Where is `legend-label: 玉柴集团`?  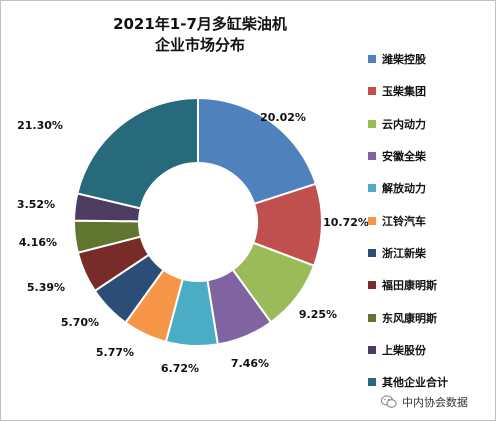 legend-label: 玉柴集团 is located at coordinates (404, 92).